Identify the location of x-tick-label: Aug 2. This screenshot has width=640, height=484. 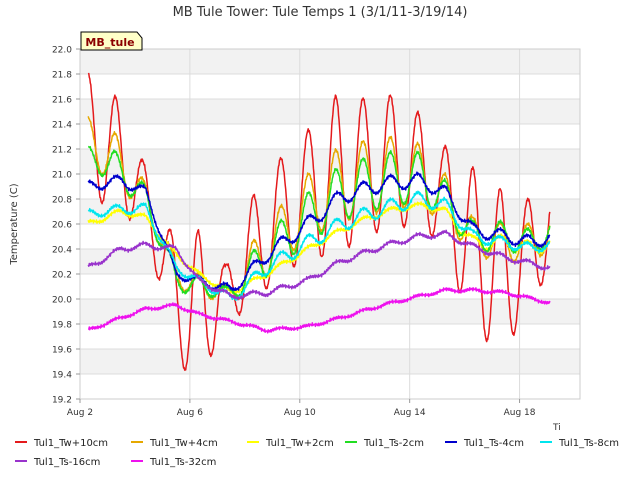
(80, 413).